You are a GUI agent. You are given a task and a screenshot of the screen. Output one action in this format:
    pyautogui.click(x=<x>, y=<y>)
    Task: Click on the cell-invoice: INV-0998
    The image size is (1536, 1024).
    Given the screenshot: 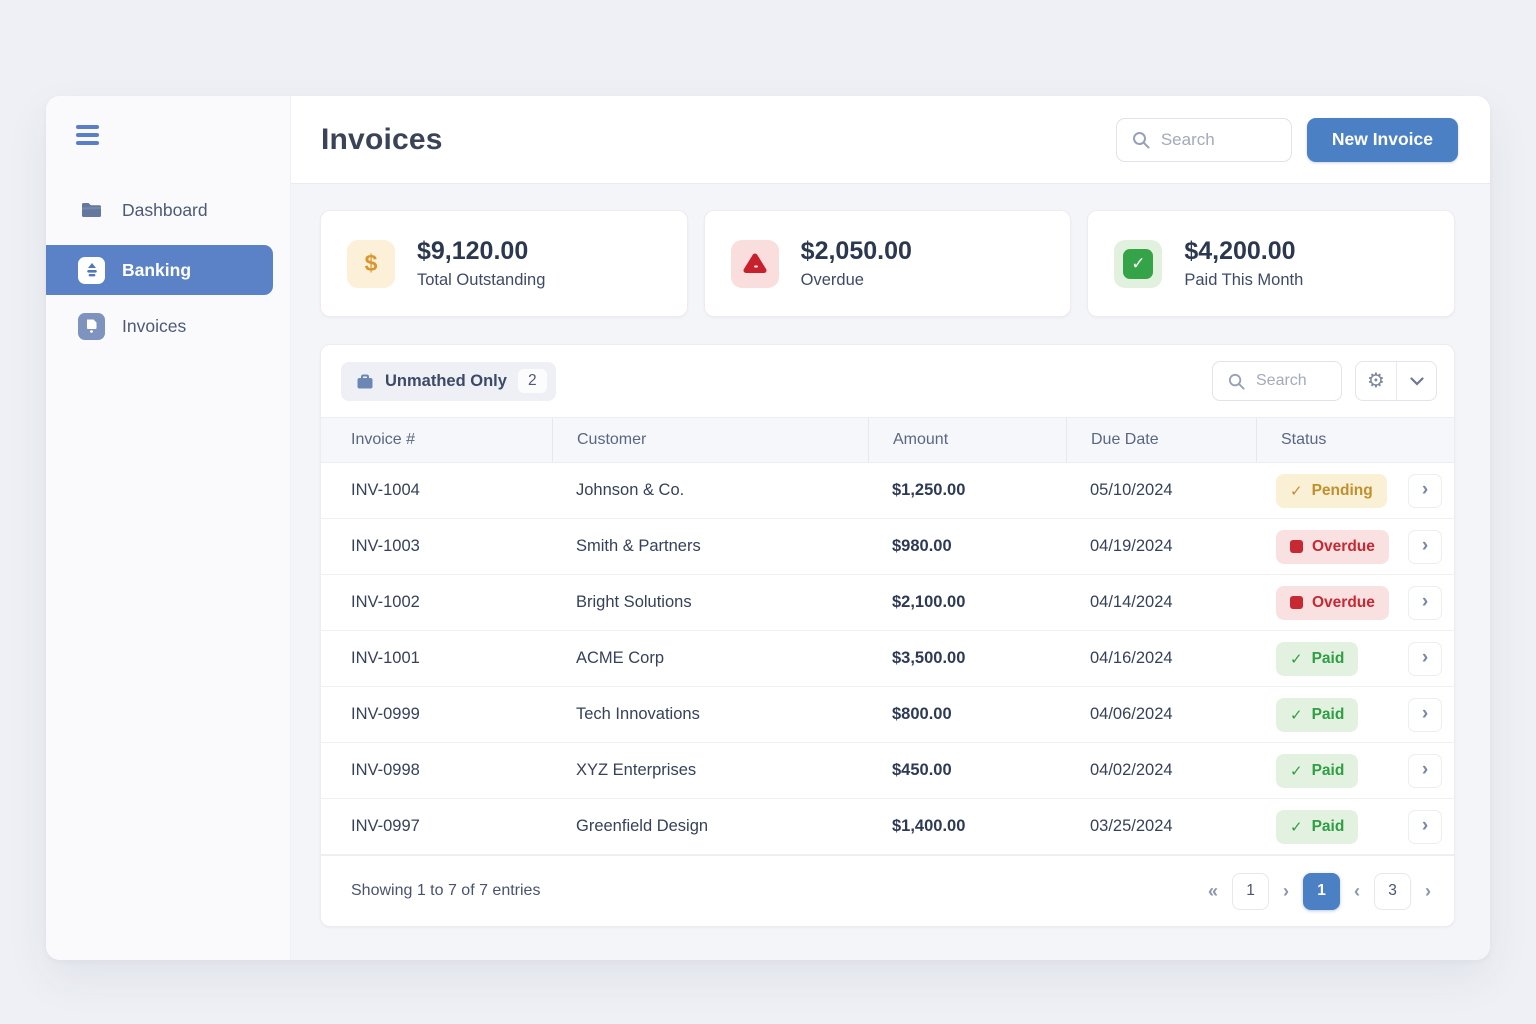 What is the action you would take?
    pyautogui.click(x=385, y=770)
    